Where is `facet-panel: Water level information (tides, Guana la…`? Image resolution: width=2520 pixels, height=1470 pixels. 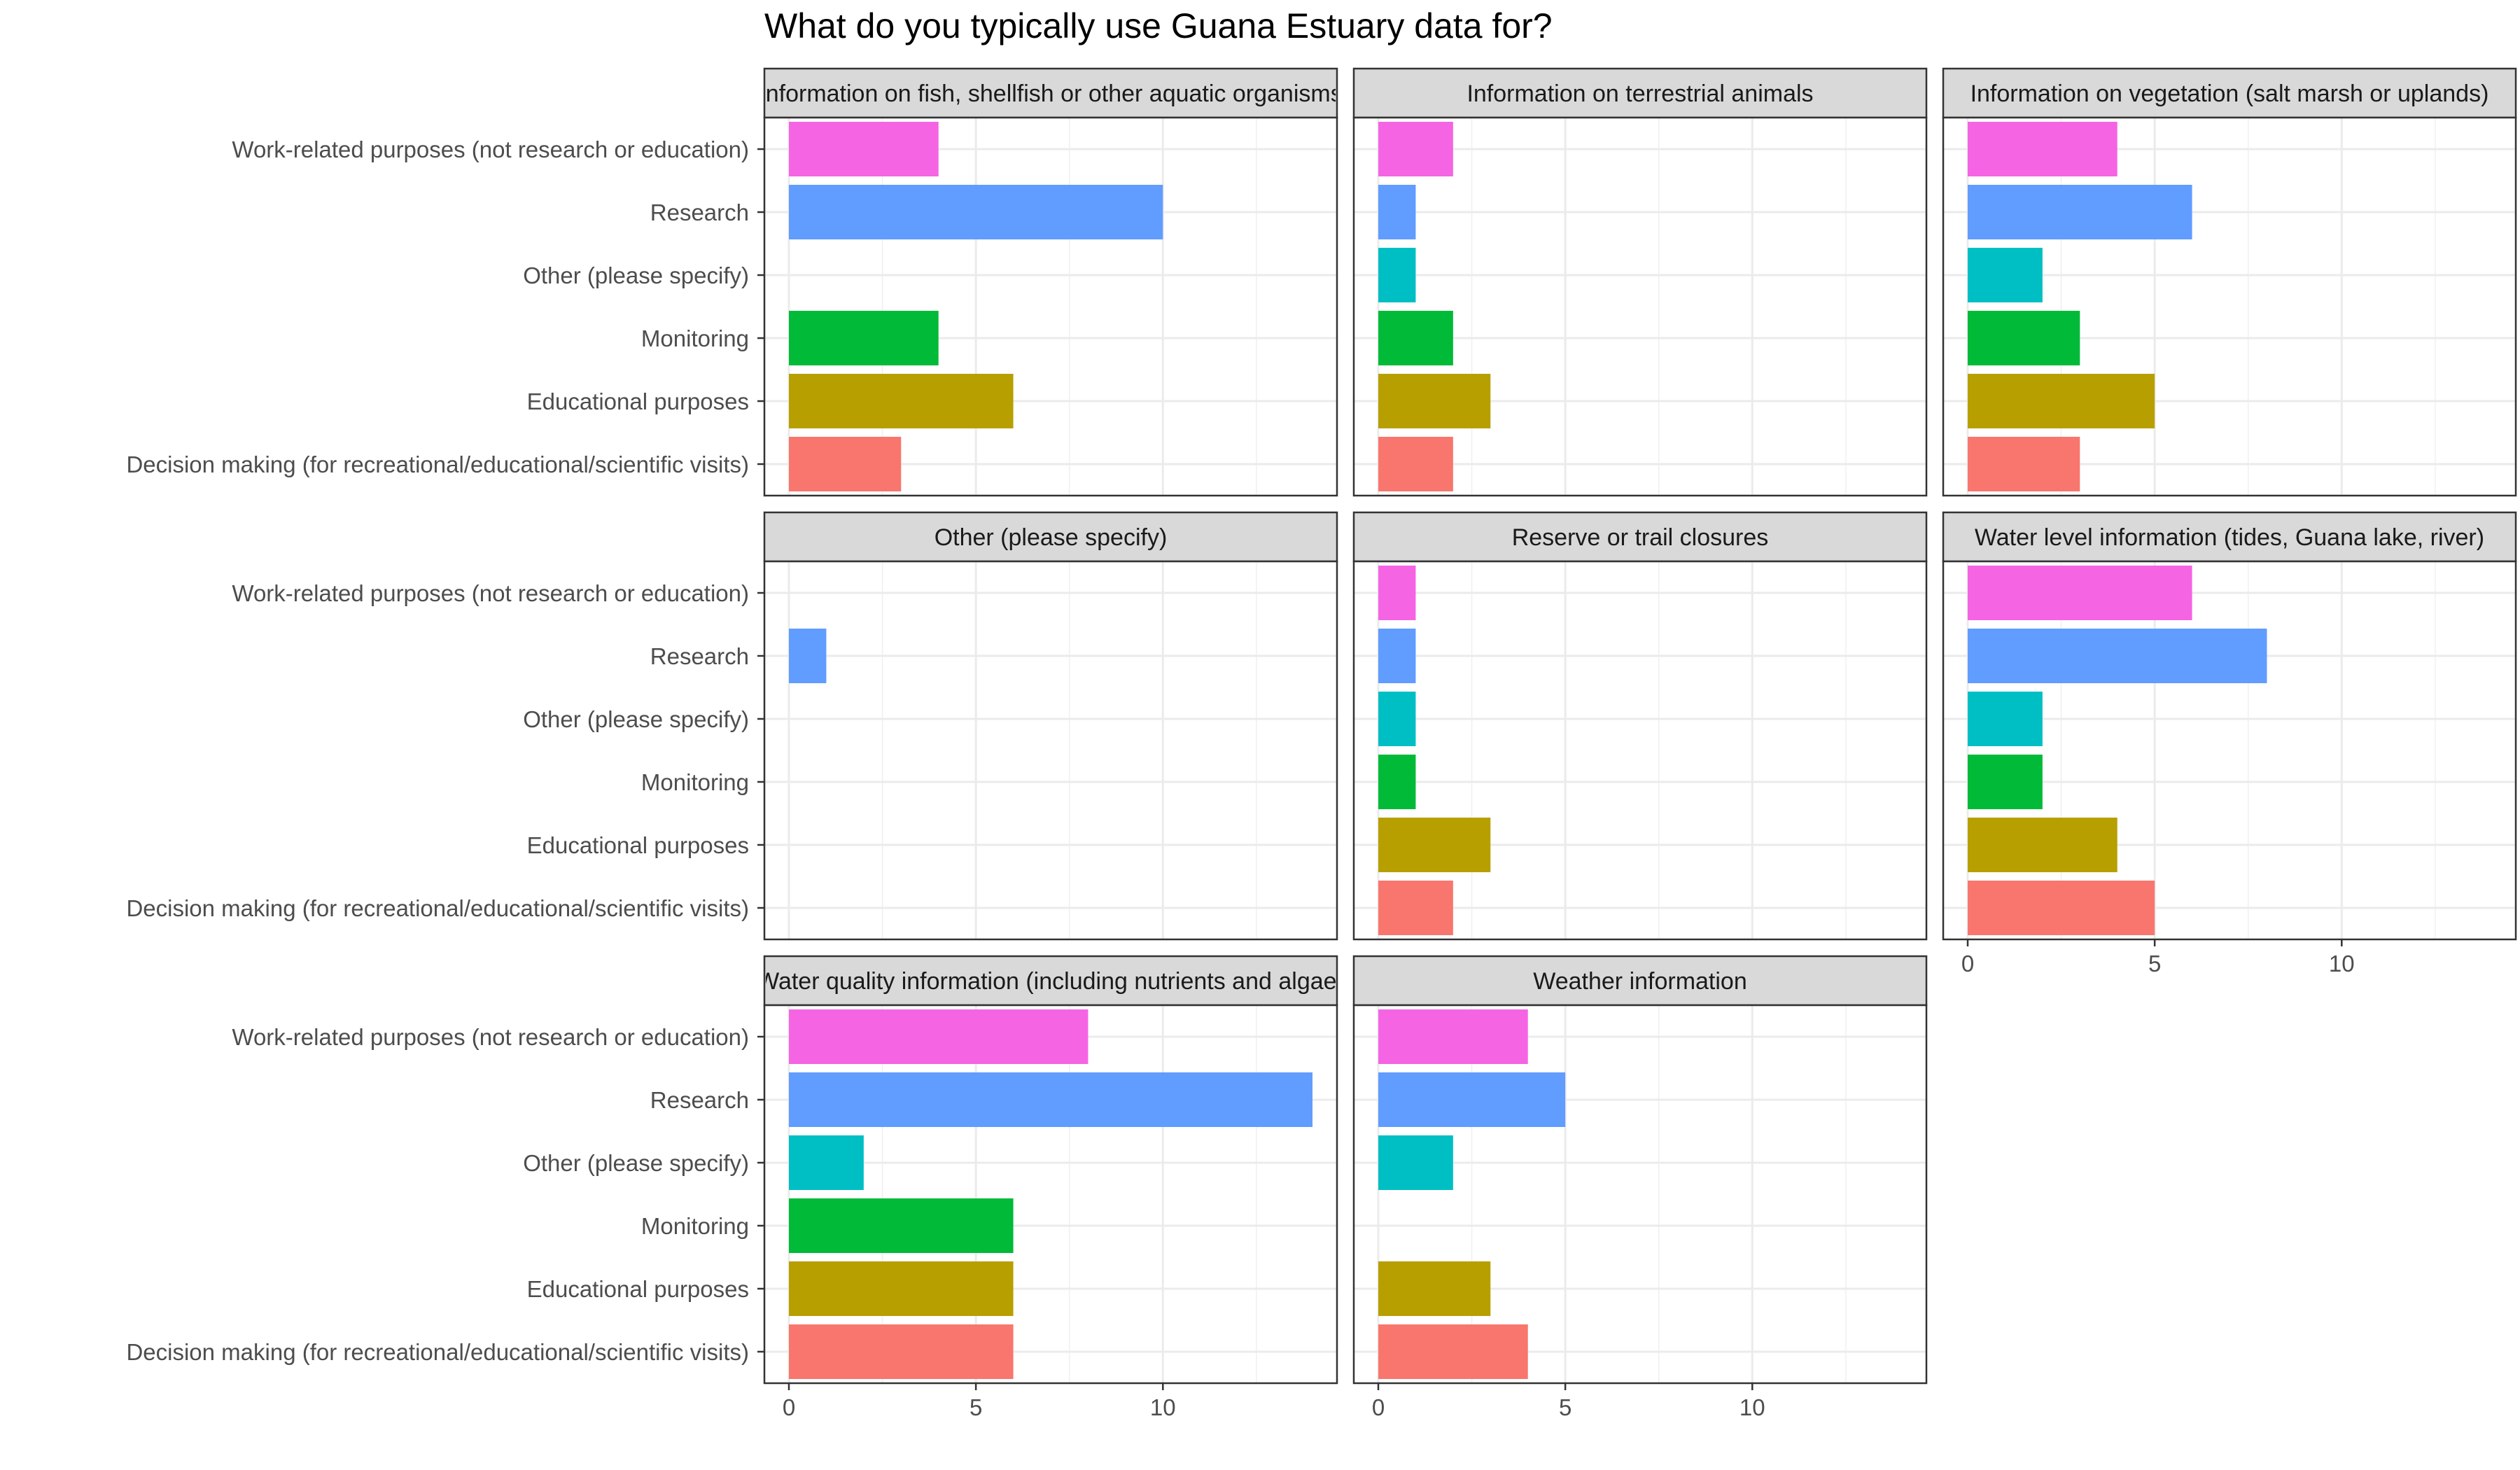 facet-panel: Water level information (tides, Guana la… is located at coordinates (2229, 743).